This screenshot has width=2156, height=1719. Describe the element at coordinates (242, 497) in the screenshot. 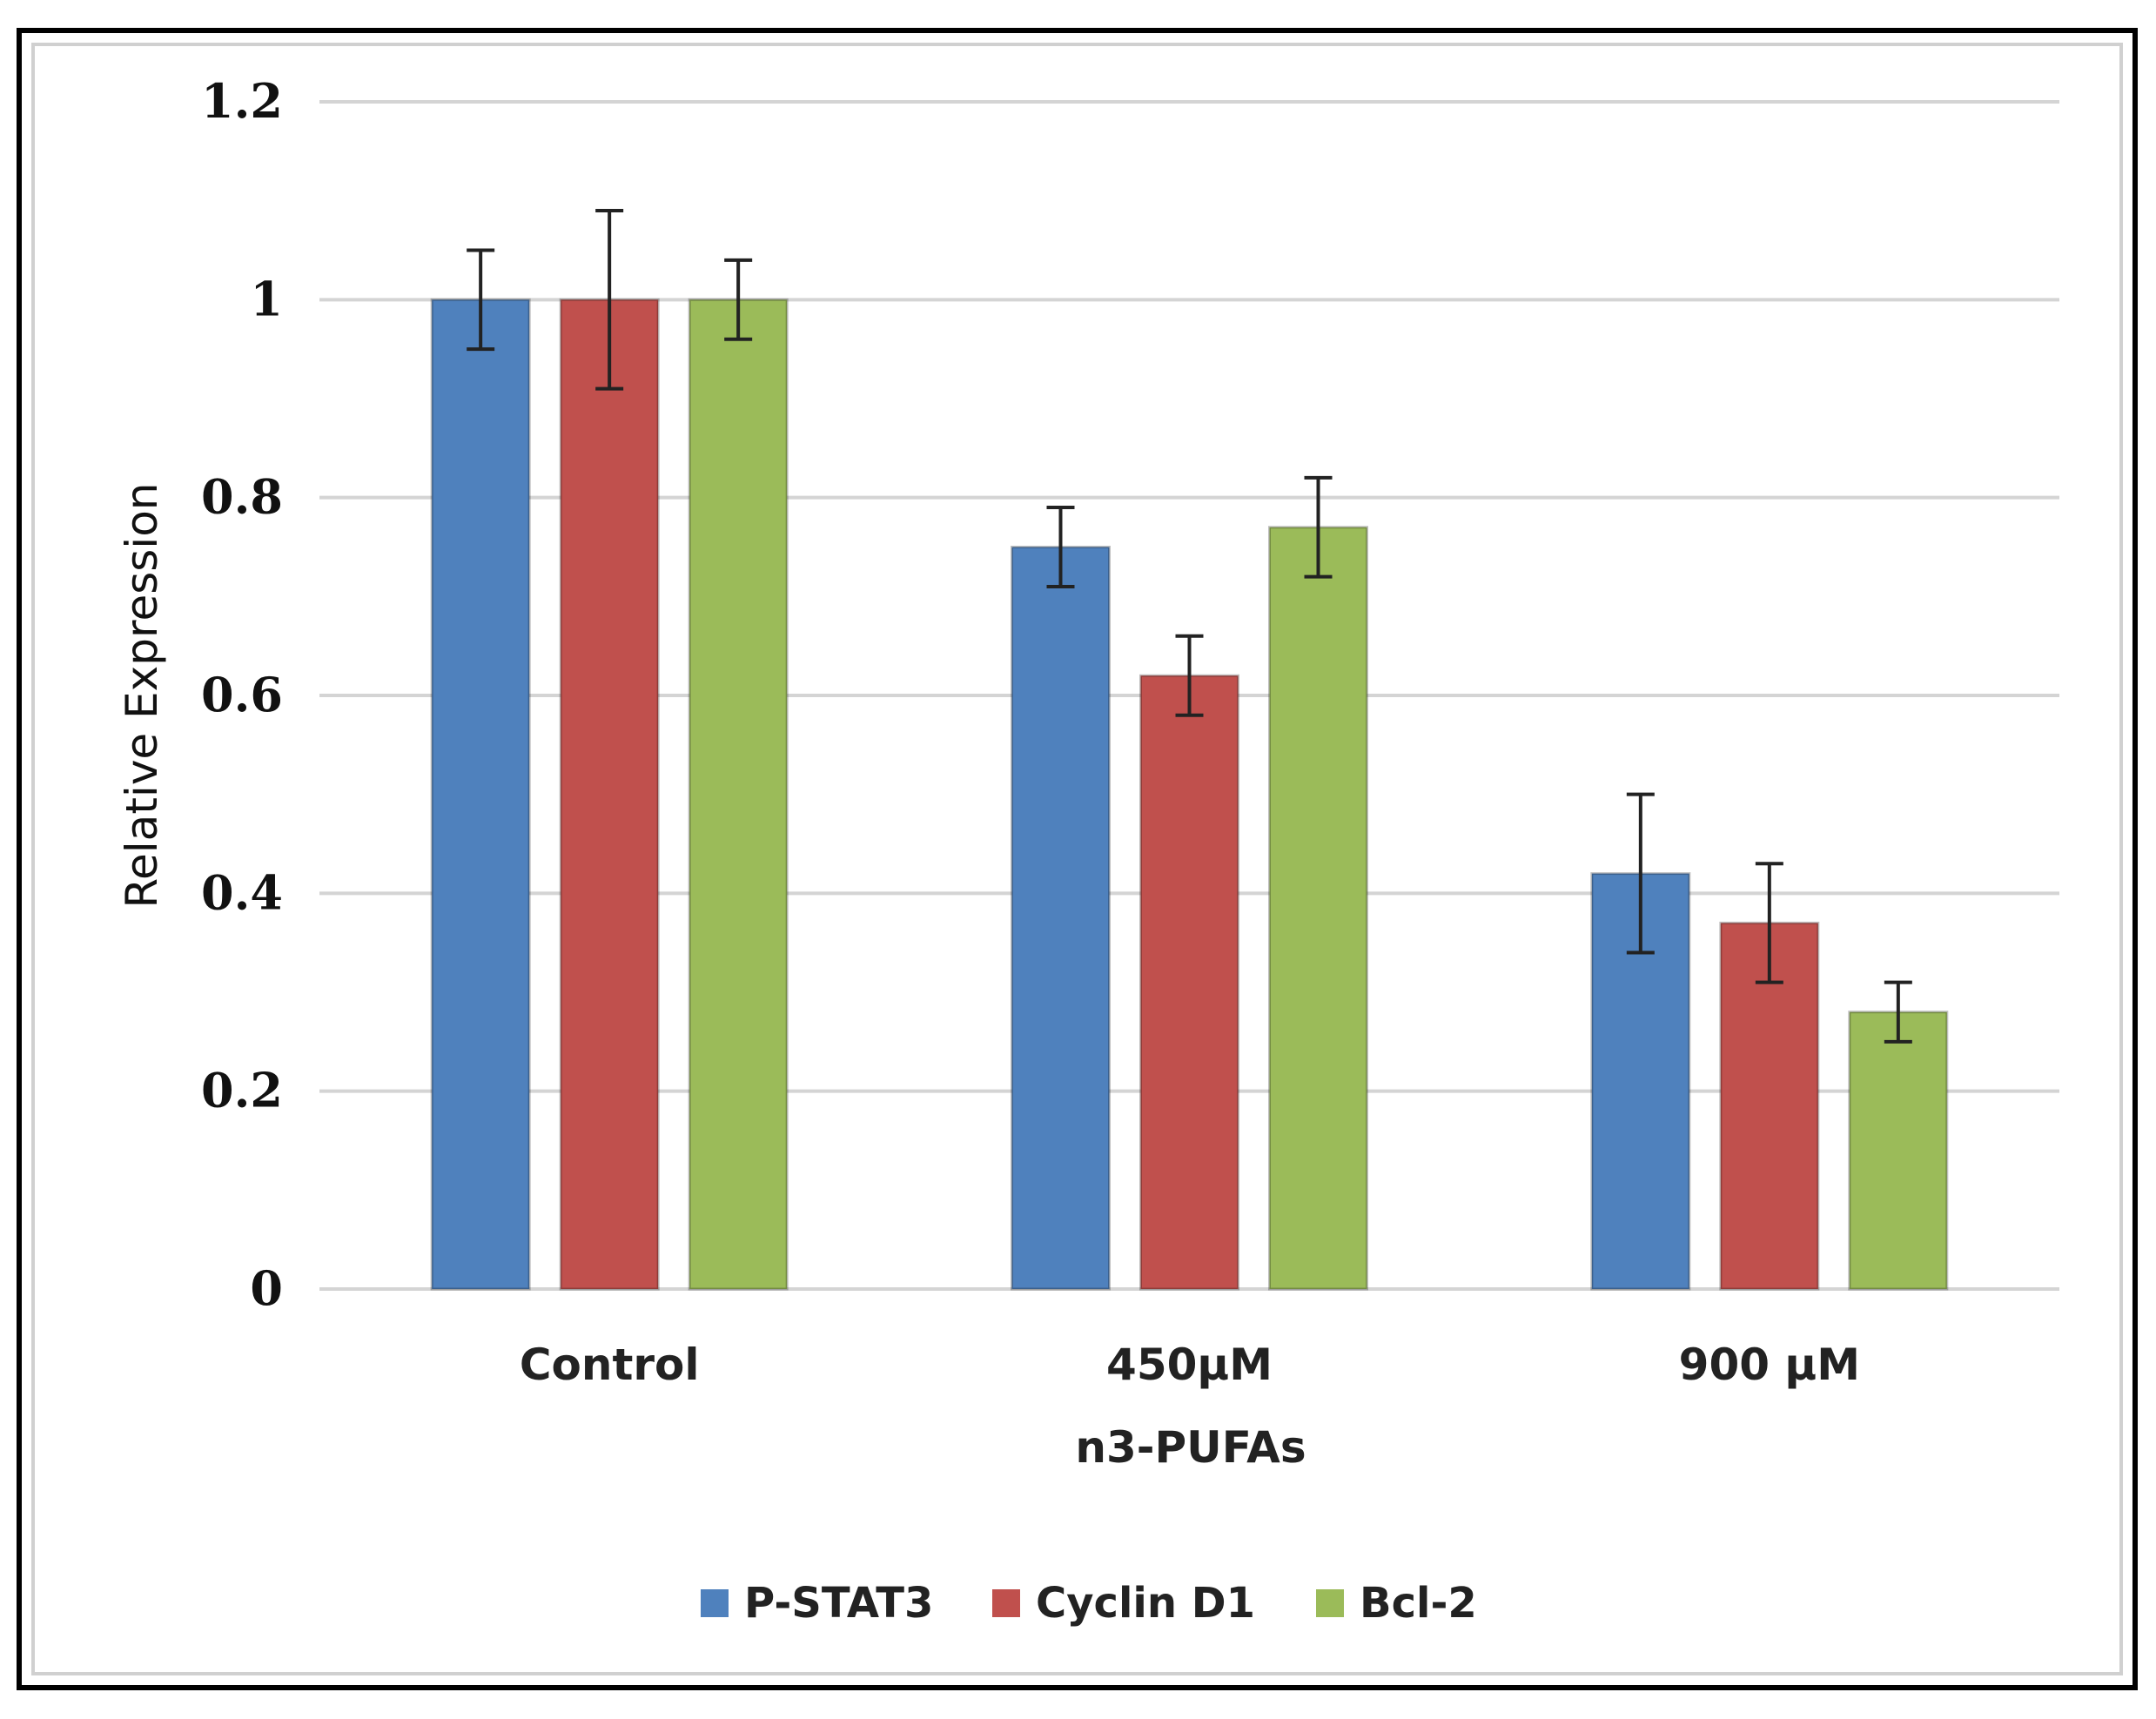

I see `y-tick-label: 0.8` at that location.